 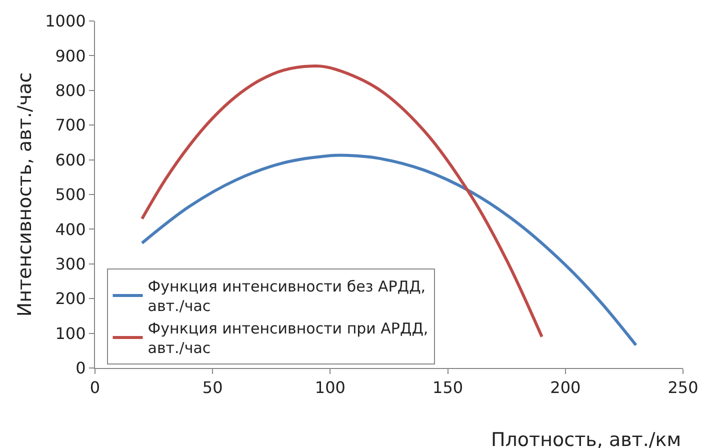 What do you see at coordinates (70, 229) in the screenshot?
I see `y-tick-label: 400` at bounding box center [70, 229].